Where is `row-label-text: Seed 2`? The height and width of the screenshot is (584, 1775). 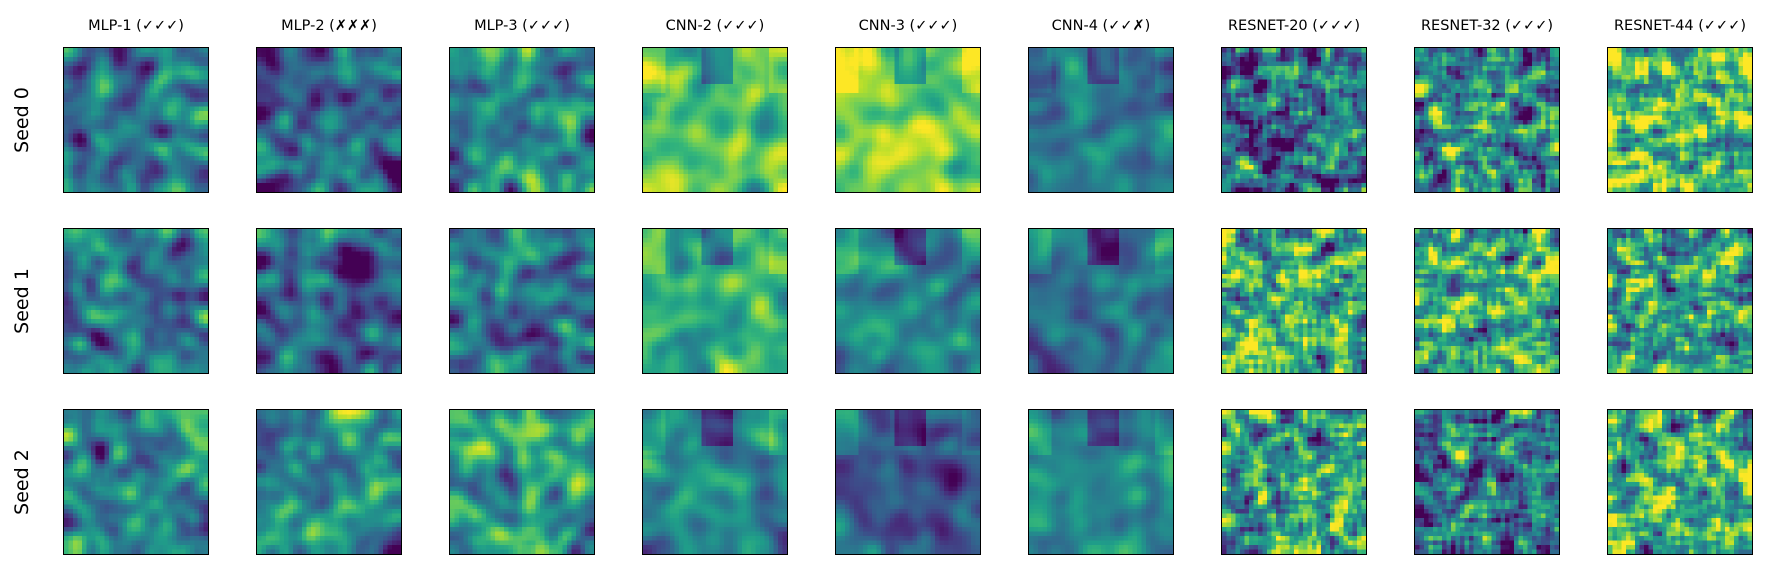 row-label-text: Seed 2 is located at coordinates (22, 482).